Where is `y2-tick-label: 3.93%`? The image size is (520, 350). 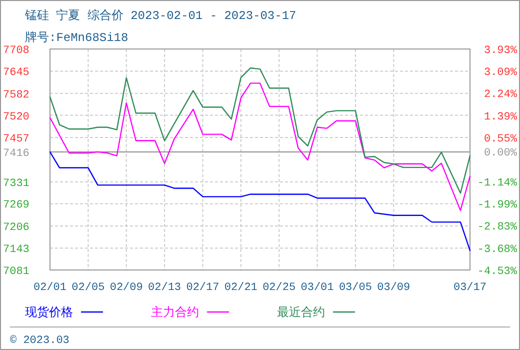 y2-tick-label: 3.93% is located at coordinates (501, 51).